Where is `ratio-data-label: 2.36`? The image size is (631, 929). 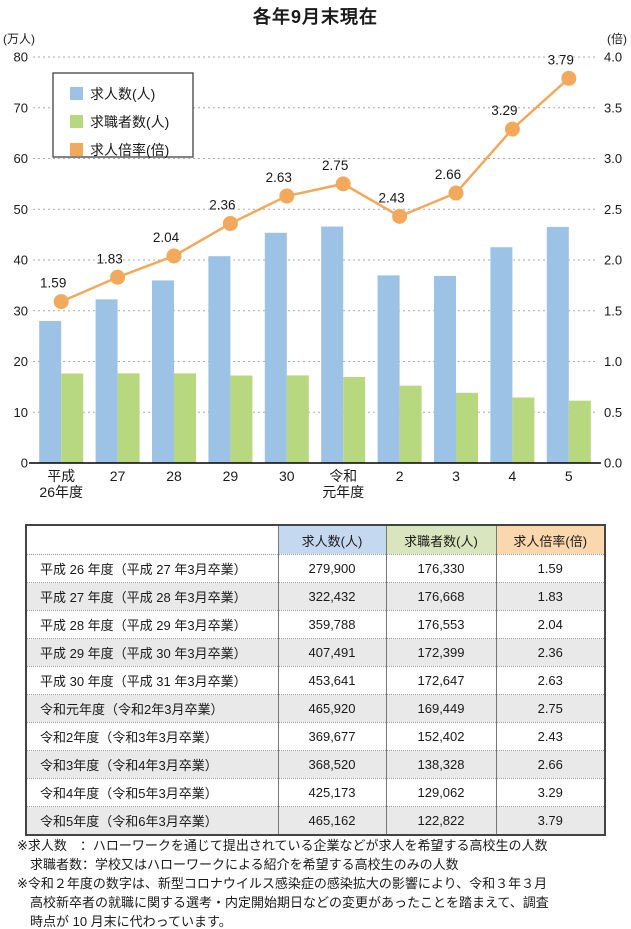
ratio-data-label: 2.36 is located at coordinates (222, 204).